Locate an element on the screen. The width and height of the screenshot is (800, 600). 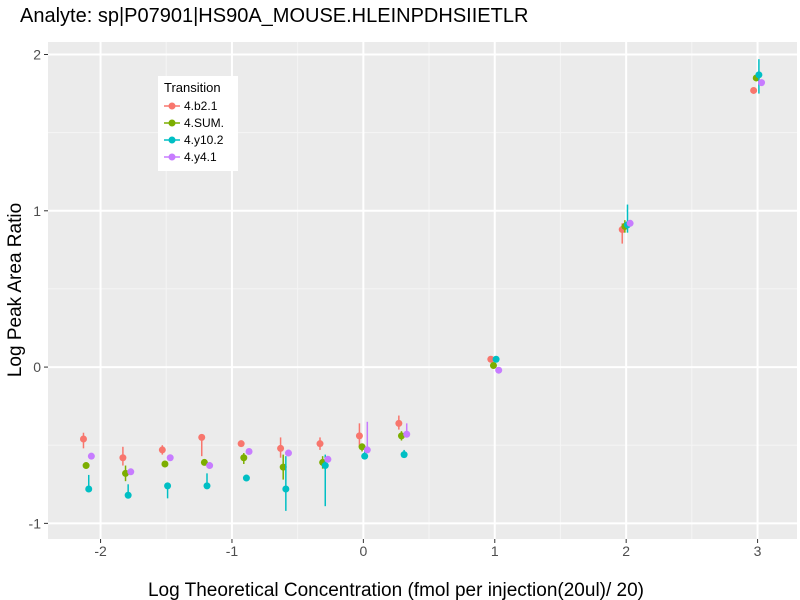
y-tick-label: 1 is located at coordinates (37, 211).